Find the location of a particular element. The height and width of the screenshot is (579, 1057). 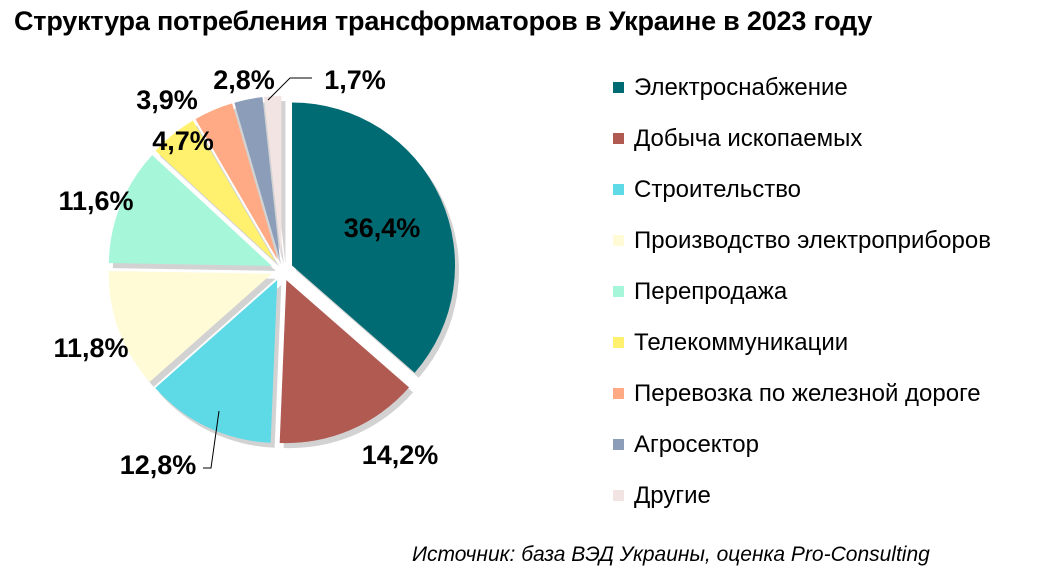

legend-label: Добыча ископаемых is located at coordinates (748, 138).